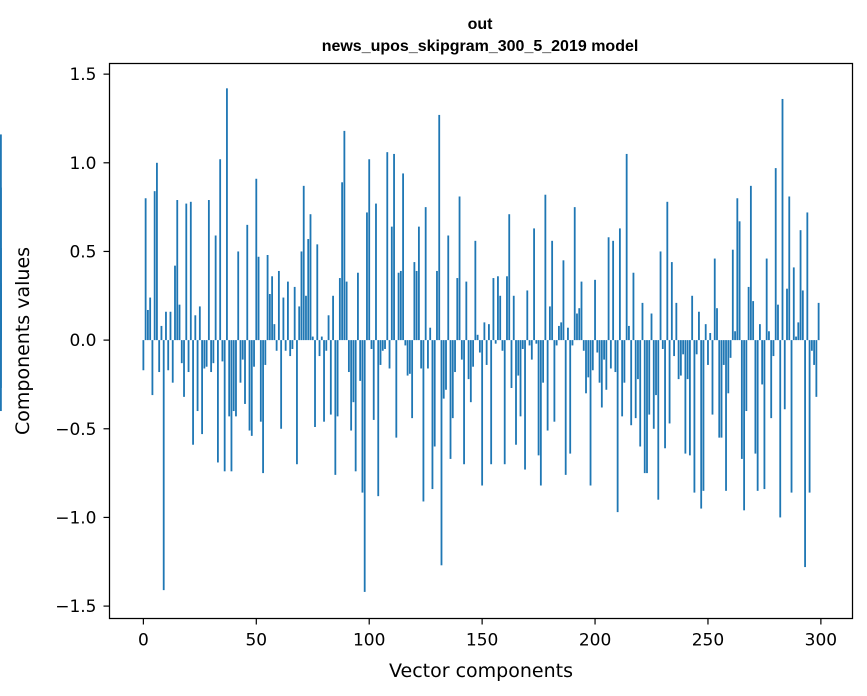  Describe the element at coordinates (143, 641) in the screenshot. I see `x-tick-label: 0` at that location.